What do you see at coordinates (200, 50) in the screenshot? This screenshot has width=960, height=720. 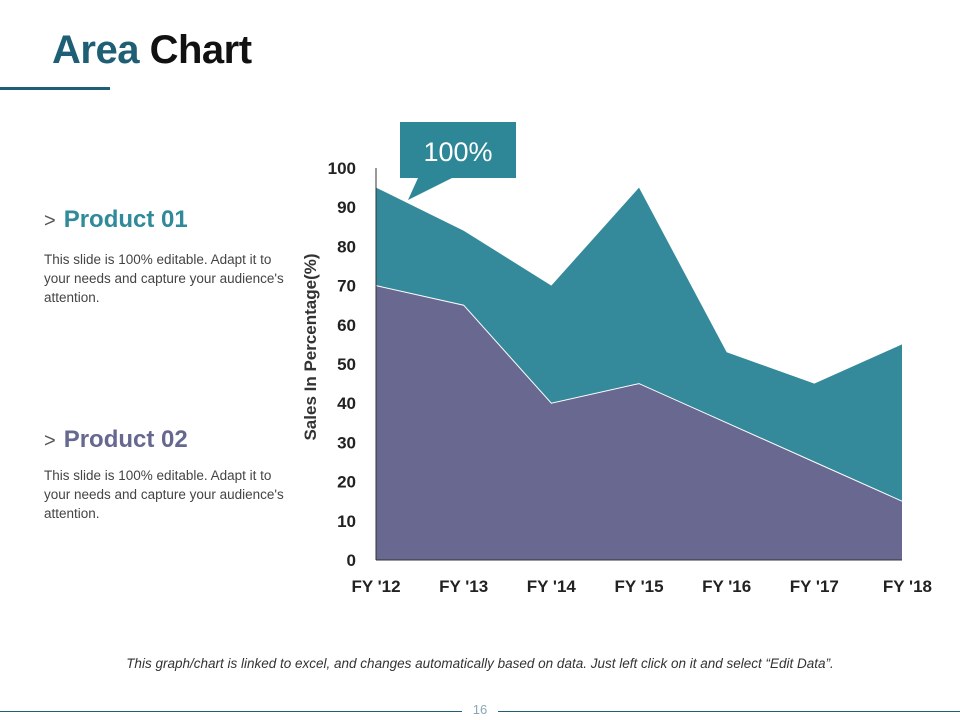 I see `page-title-word-2: Chart` at bounding box center [200, 50].